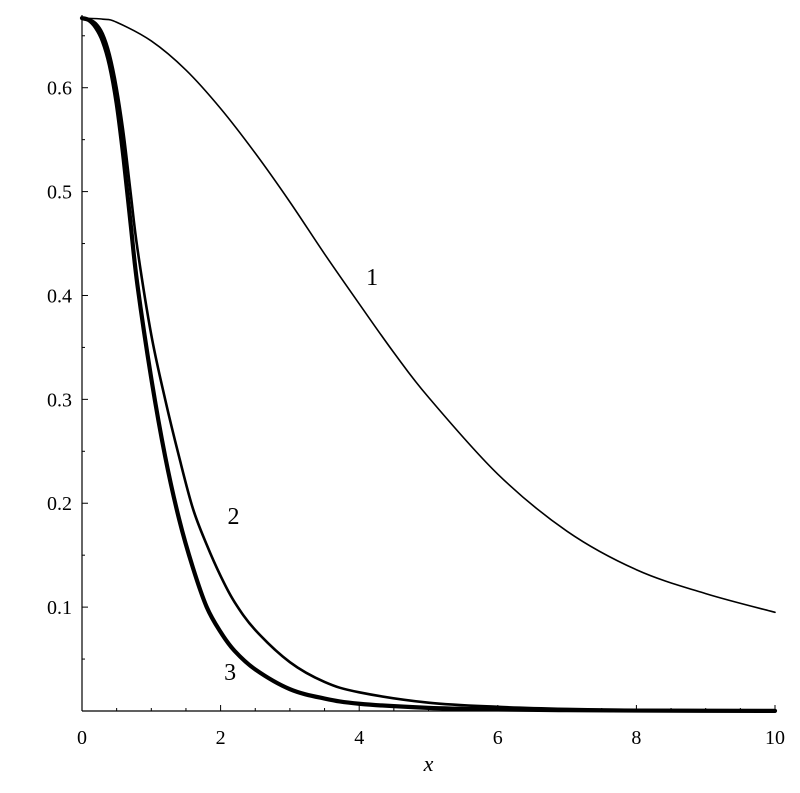 Image resolution: width=800 pixels, height=793 pixels. What do you see at coordinates (775, 738) in the screenshot?
I see `x-tick-label: 10` at bounding box center [775, 738].